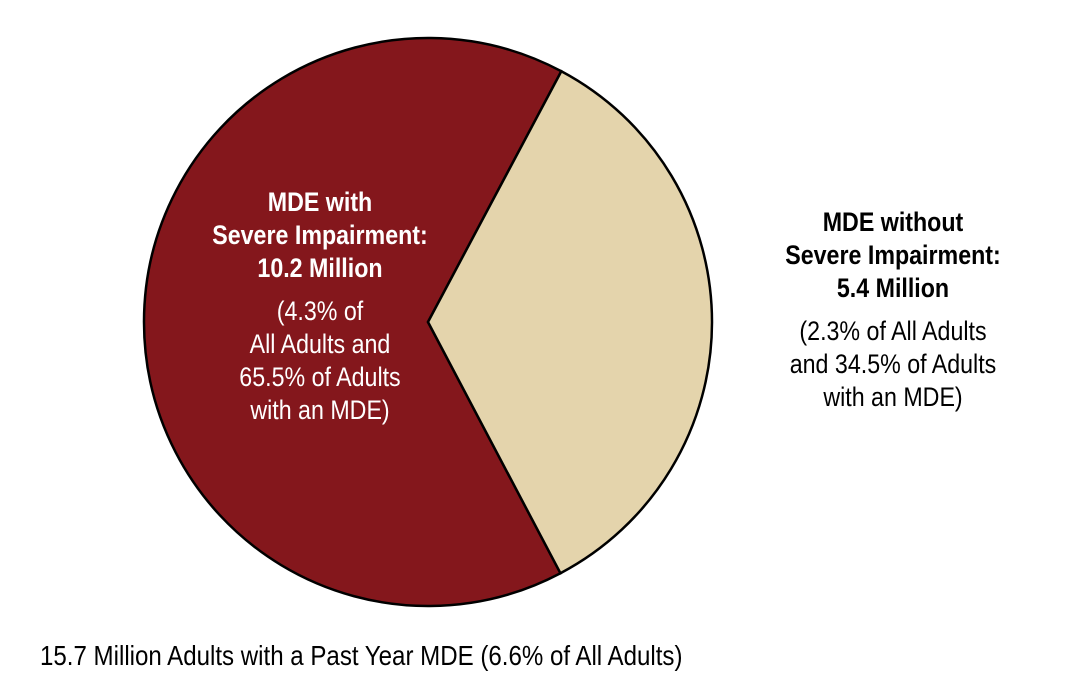  What do you see at coordinates (893, 330) in the screenshot?
I see `without-detail-line-1: (2.3% of All Adults` at bounding box center [893, 330].